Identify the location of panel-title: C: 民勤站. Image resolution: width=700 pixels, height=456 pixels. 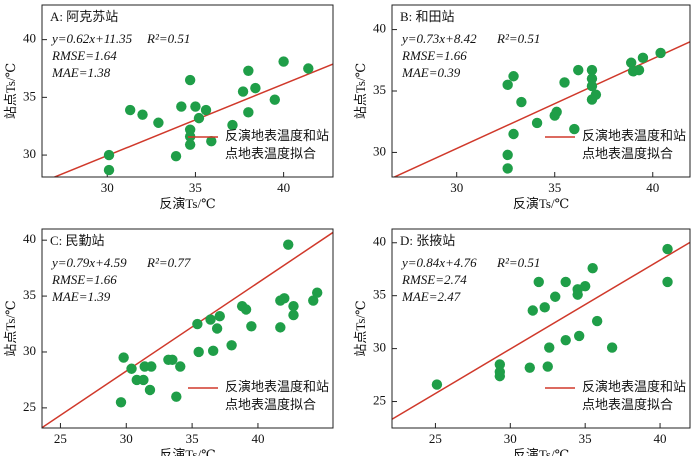
(77, 240).